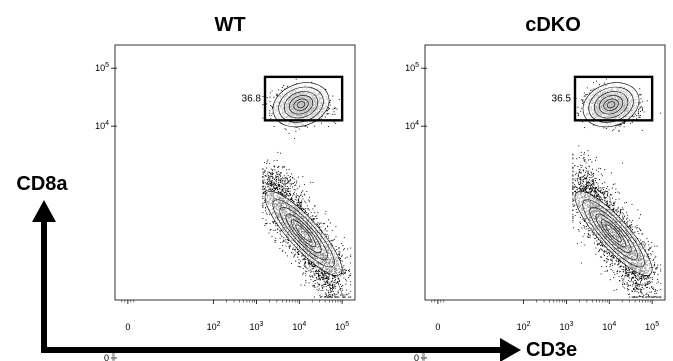 The image size is (673, 361). What do you see at coordinates (106, 357) in the screenshot?
I see `y-tick-label: 0` at bounding box center [106, 357].